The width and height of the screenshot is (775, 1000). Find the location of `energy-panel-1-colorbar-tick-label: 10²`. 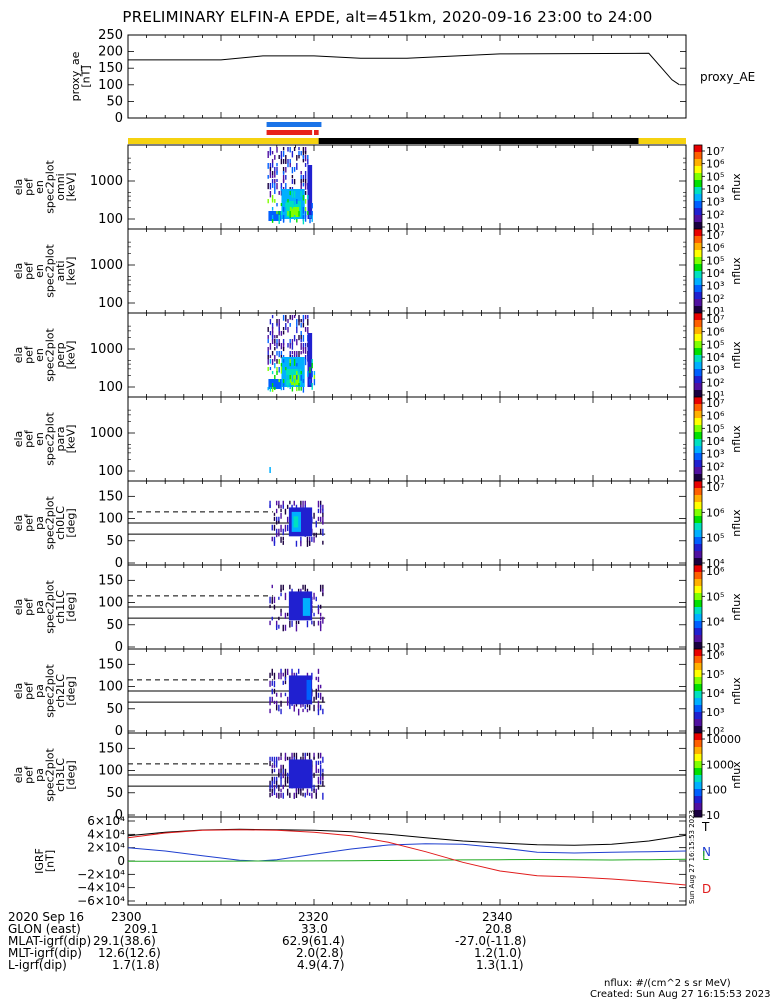

energy-panel-1-colorbar-tick-label: 10² is located at coordinates (715, 214).